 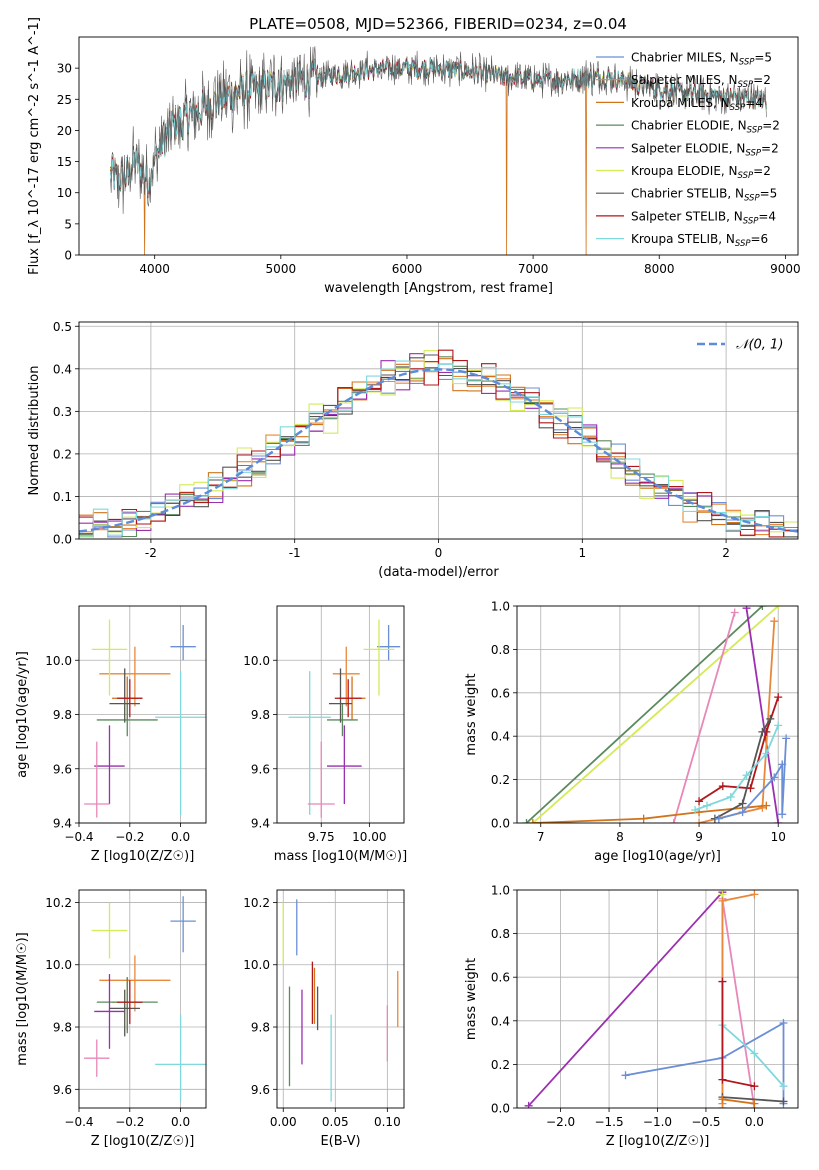 What do you see at coordinates (342, 720) in the screenshot?
I see `errorbar-chabrier-elodie` at bounding box center [342, 720].